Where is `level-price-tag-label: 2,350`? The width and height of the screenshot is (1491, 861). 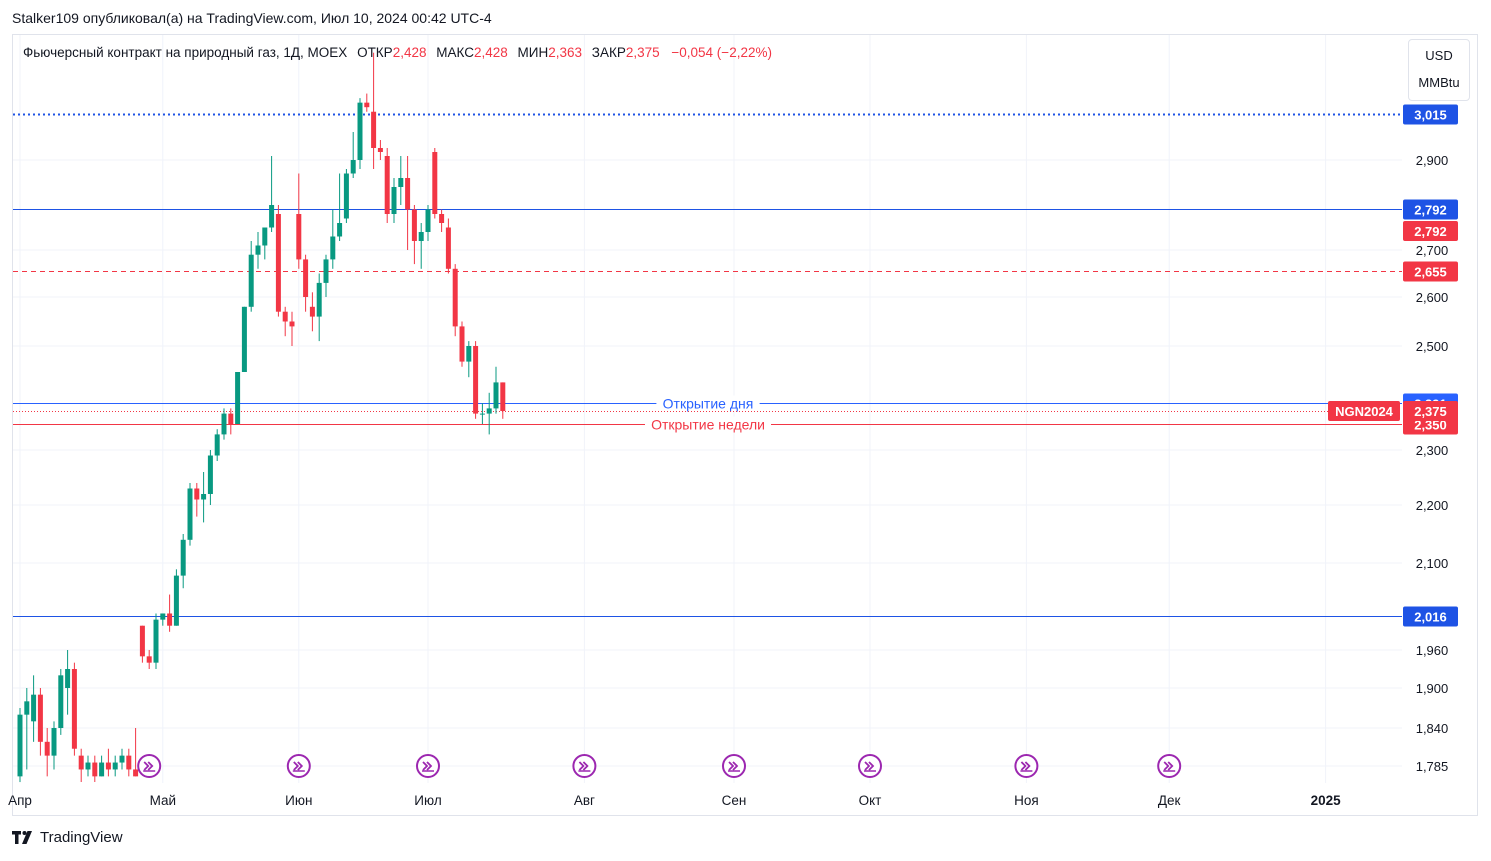 level-price-tag-label: 2,350 is located at coordinates (1430, 425).